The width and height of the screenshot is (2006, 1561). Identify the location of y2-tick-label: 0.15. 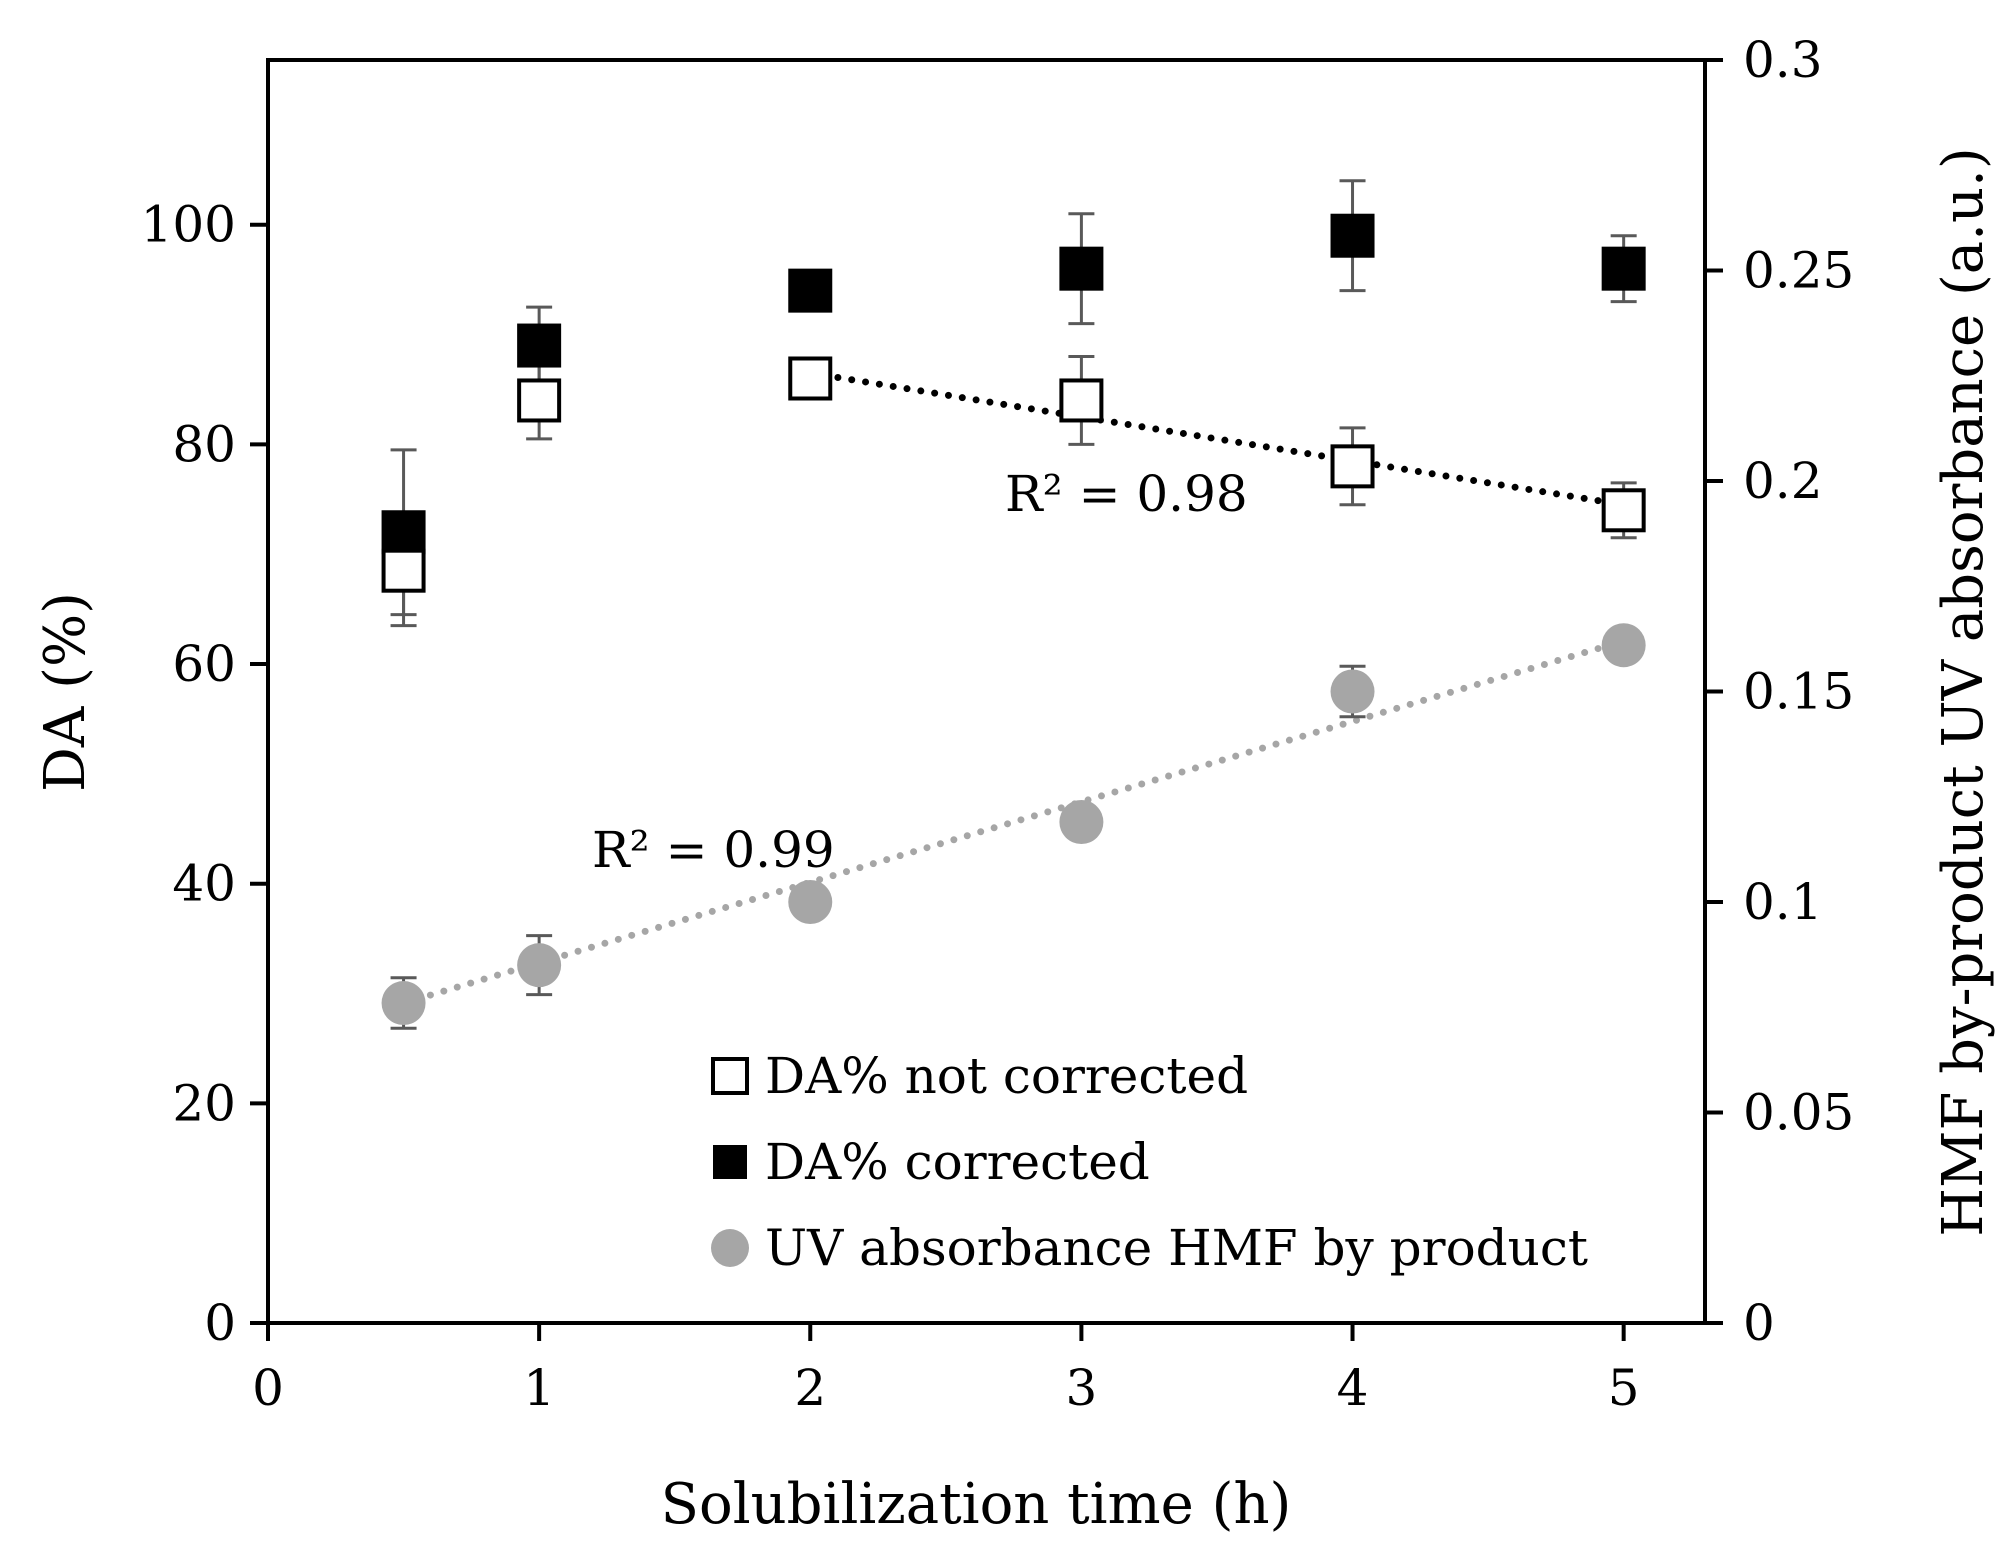
(1798, 692).